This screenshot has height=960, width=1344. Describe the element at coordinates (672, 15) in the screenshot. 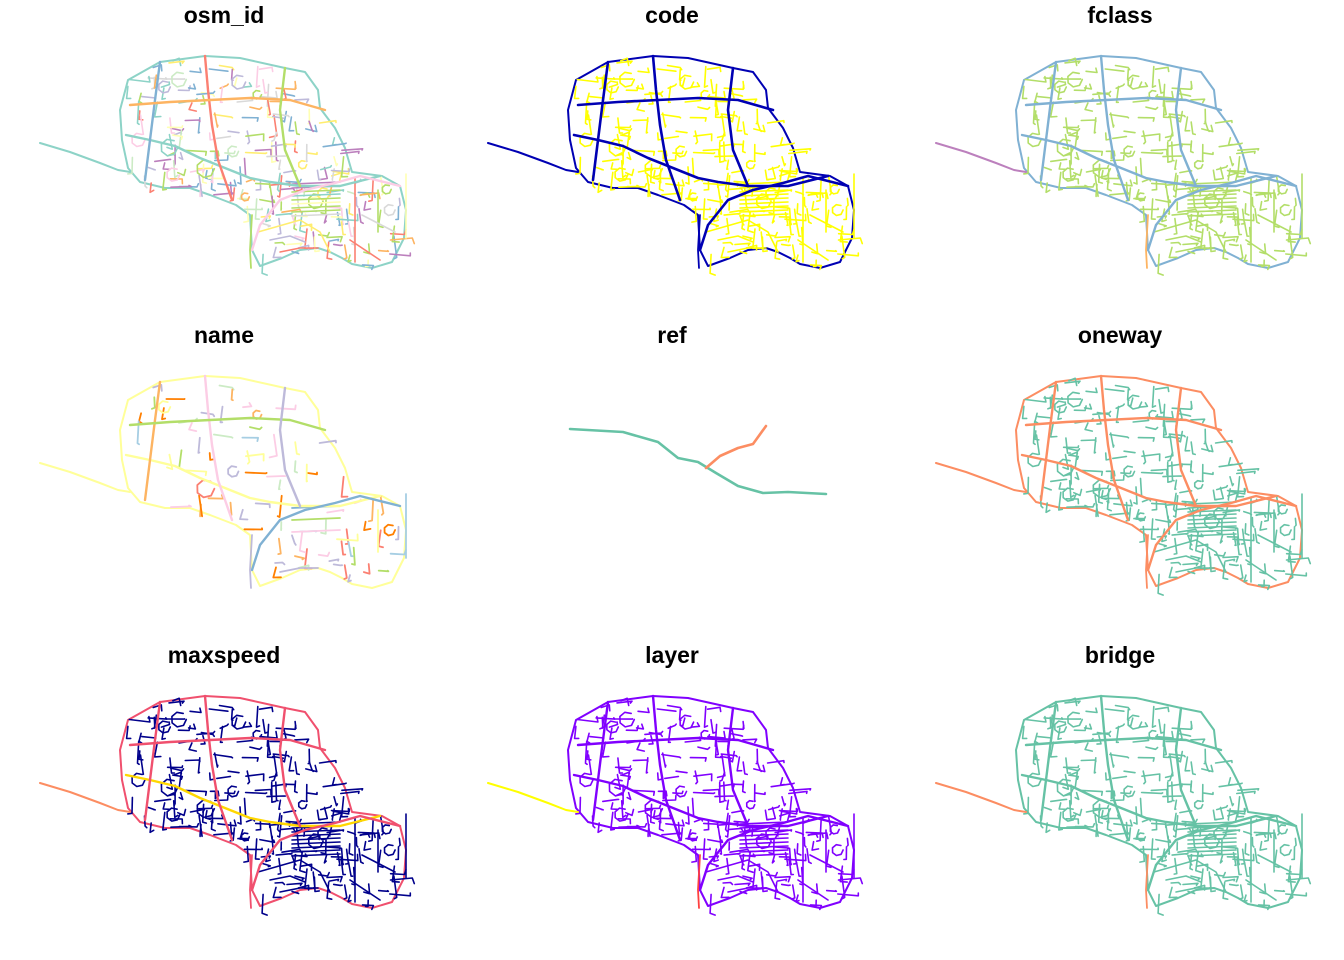

I see `panel-title: code` at that location.